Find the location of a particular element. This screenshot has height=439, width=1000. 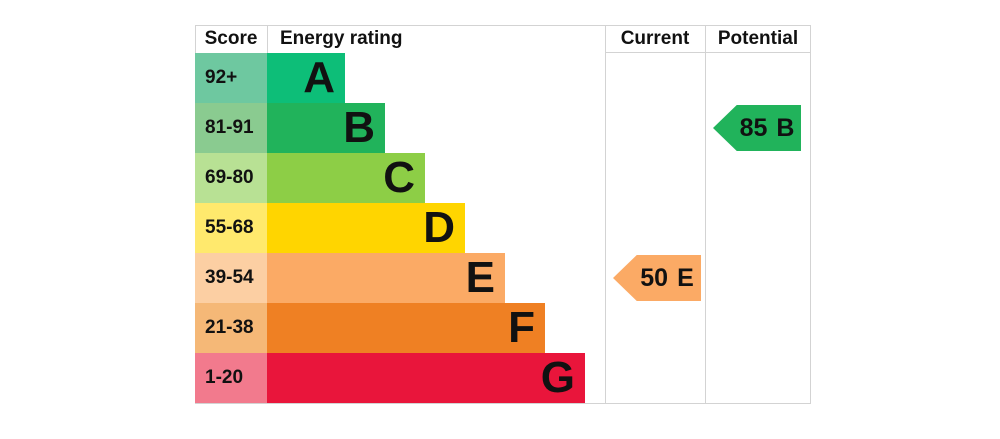

potential-value: 85 is located at coordinates (753, 127).